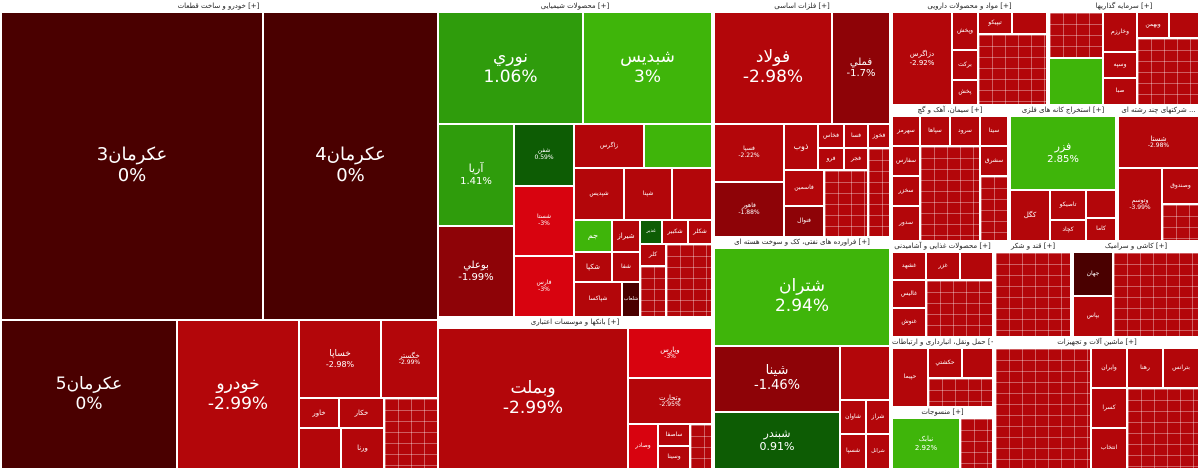 The width and height of the screenshot is (1200, 468). I want to click on stock-tile: فرو, so click(831, 159).